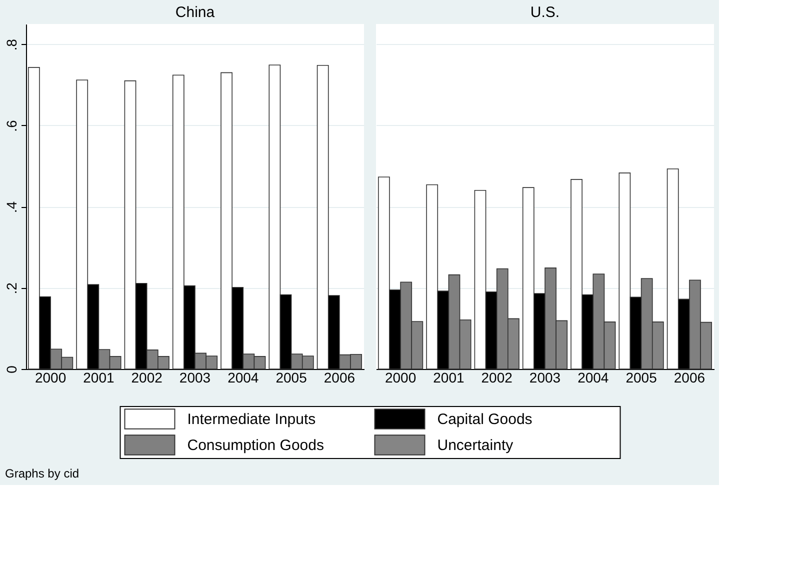  Describe the element at coordinates (251, 419) in the screenshot. I see `legend-label: Intermediate Inputs` at that location.